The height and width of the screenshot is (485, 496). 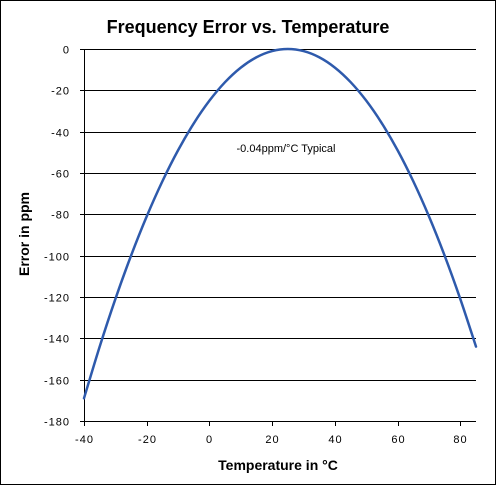 What do you see at coordinates (84, 440) in the screenshot?
I see `x-tick-label: -40` at bounding box center [84, 440].